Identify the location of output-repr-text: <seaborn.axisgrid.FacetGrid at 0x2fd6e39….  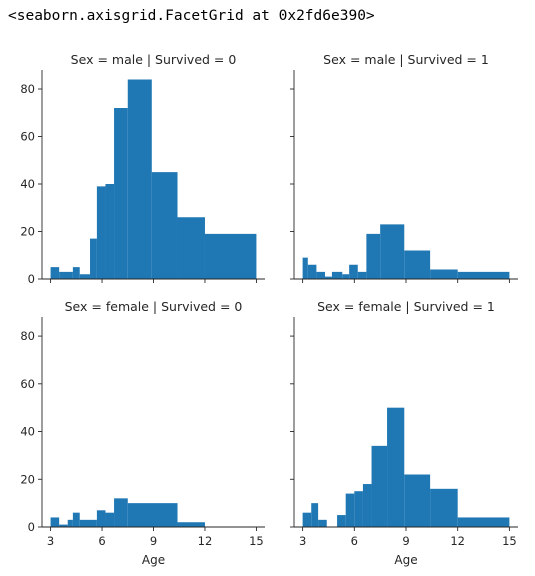
(191, 16).